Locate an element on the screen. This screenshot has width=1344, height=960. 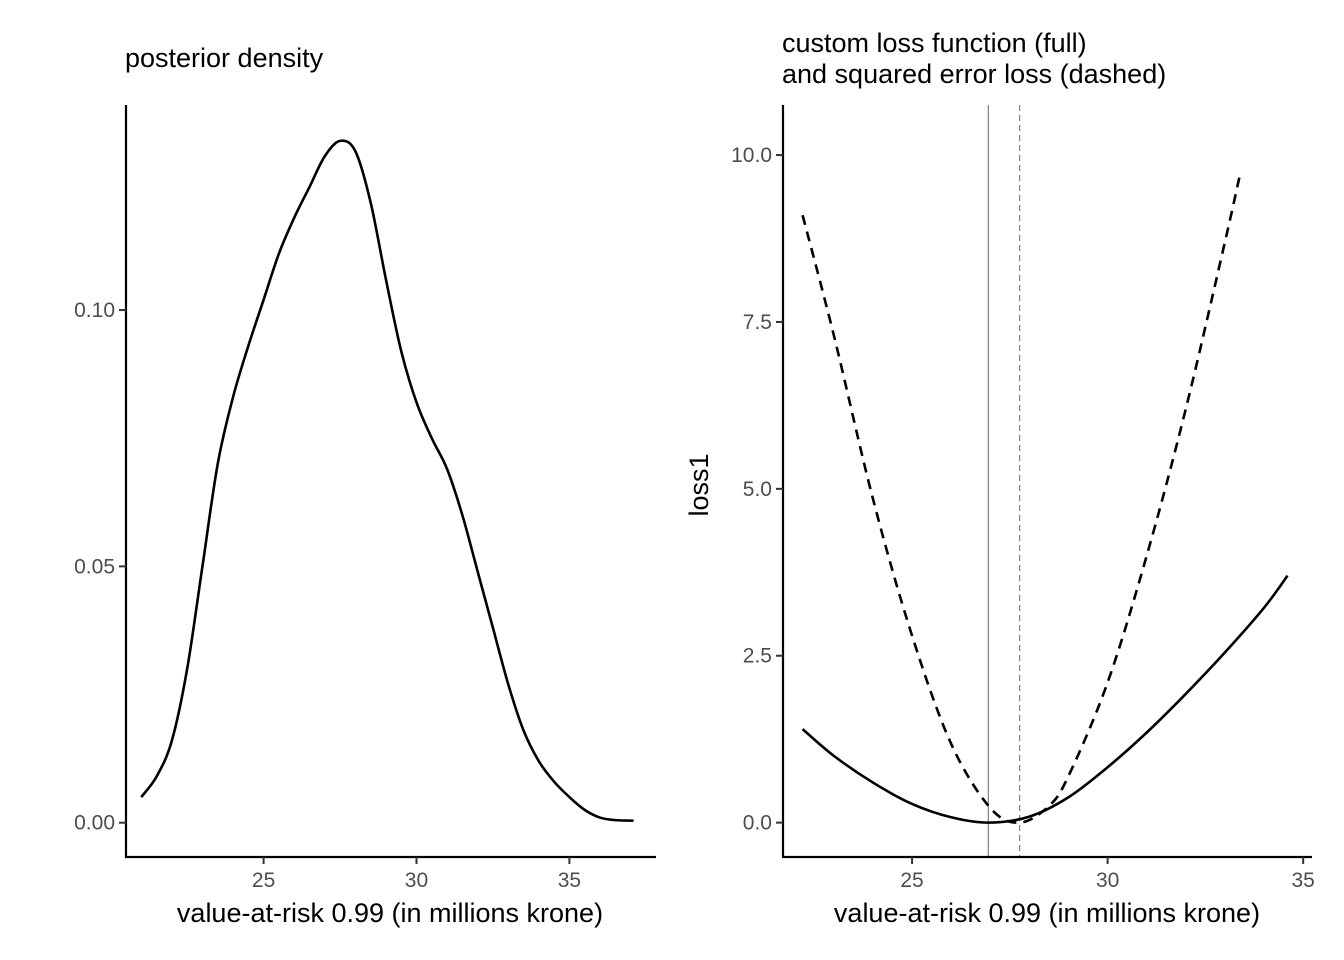
series-line-solid is located at coordinates (1045, 699).